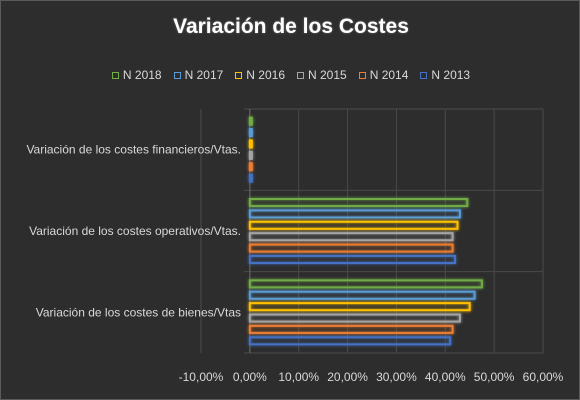  What do you see at coordinates (204, 75) in the screenshot?
I see `legend-label: N 2017` at bounding box center [204, 75].